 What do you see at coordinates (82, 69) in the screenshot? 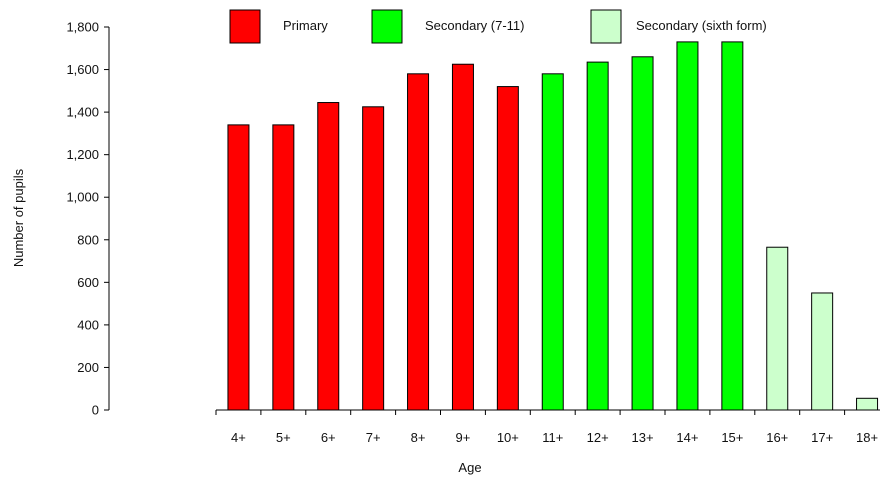
I see `y-tick-label: 1,600` at bounding box center [82, 69].